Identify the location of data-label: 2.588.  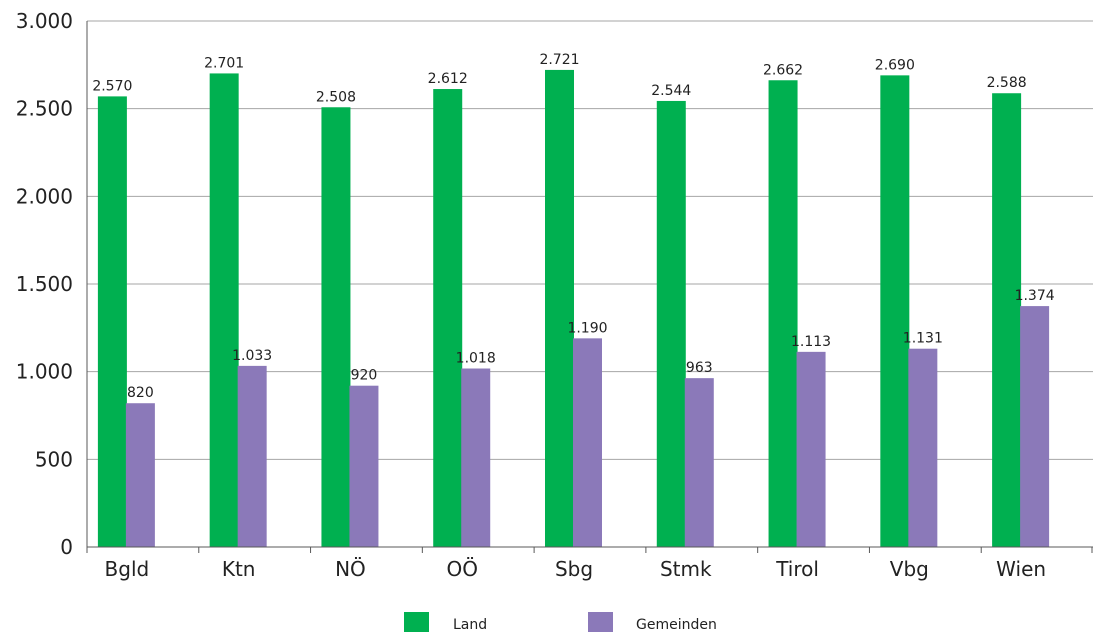
(1007, 83).